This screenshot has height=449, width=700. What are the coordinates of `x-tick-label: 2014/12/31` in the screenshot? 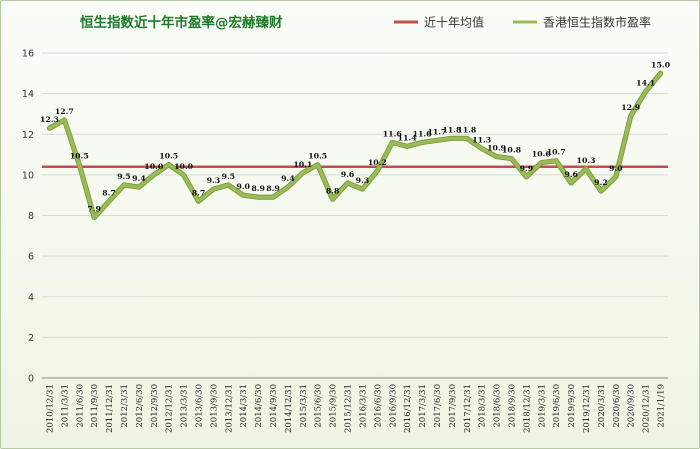 It's located at (289, 408).